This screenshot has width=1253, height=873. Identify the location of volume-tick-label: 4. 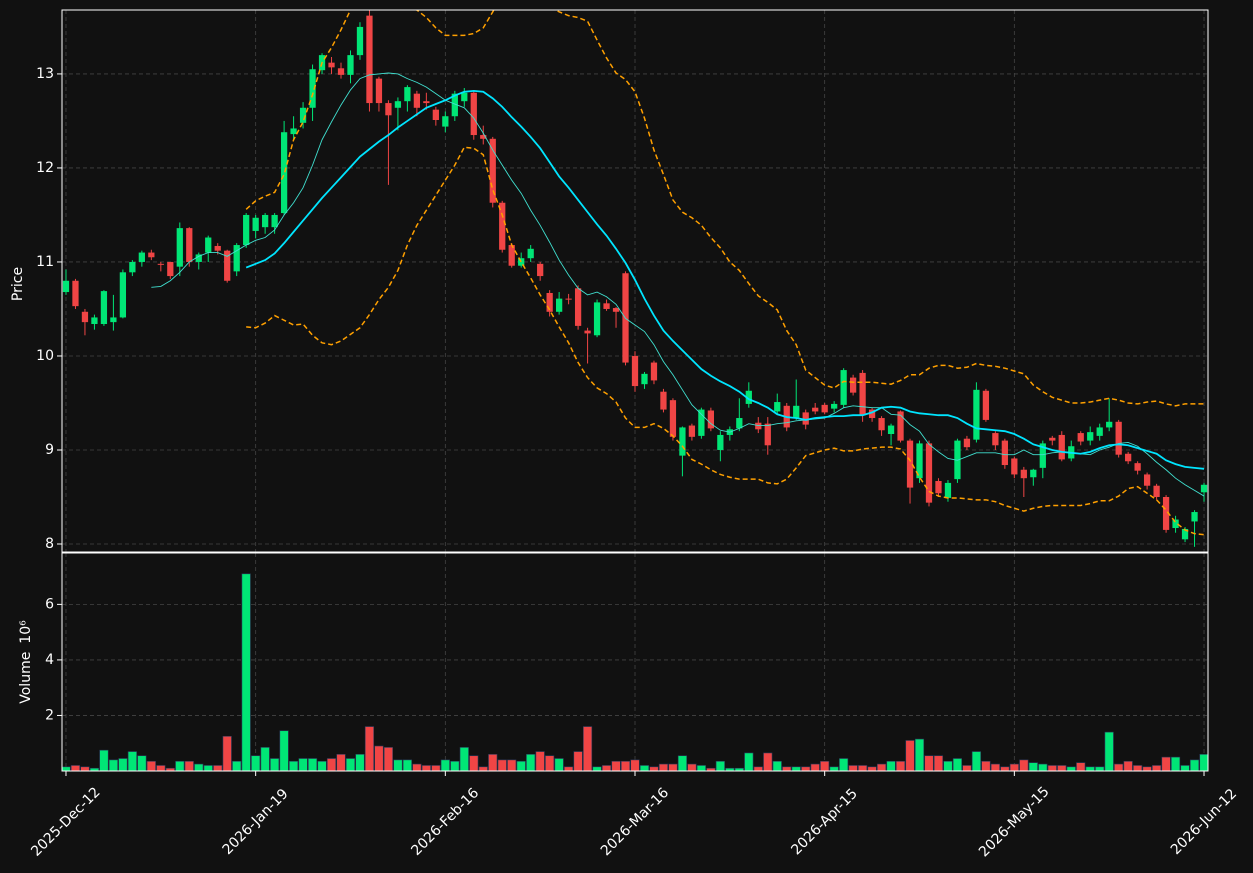
(49, 660).